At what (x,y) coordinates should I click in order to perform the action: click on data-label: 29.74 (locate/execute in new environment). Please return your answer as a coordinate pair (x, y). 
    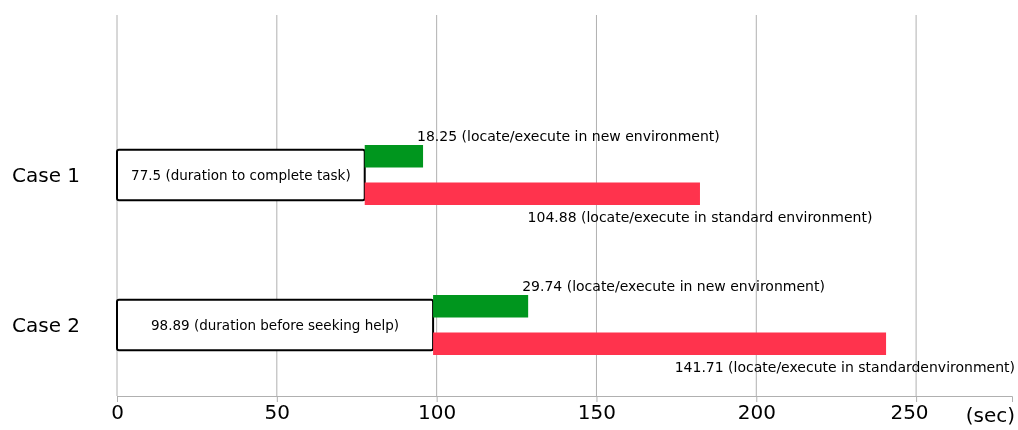
    Looking at the image, I should click on (673, 286).